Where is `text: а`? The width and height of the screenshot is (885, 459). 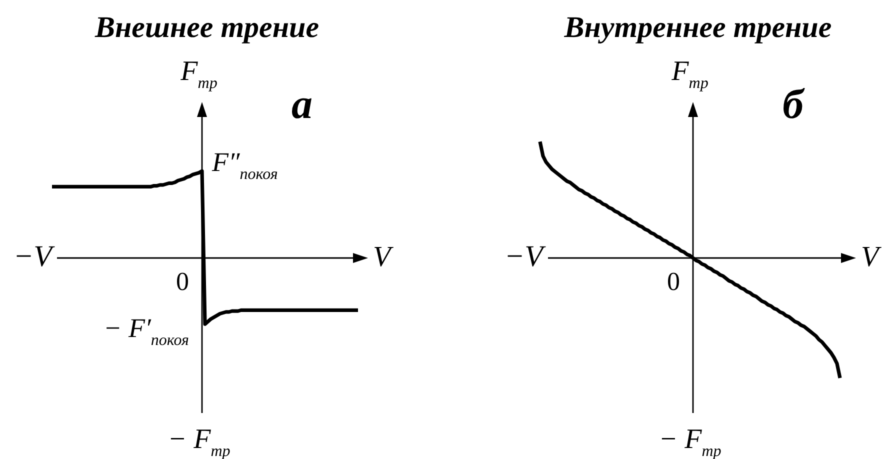
text: а is located at coordinates (302, 105).